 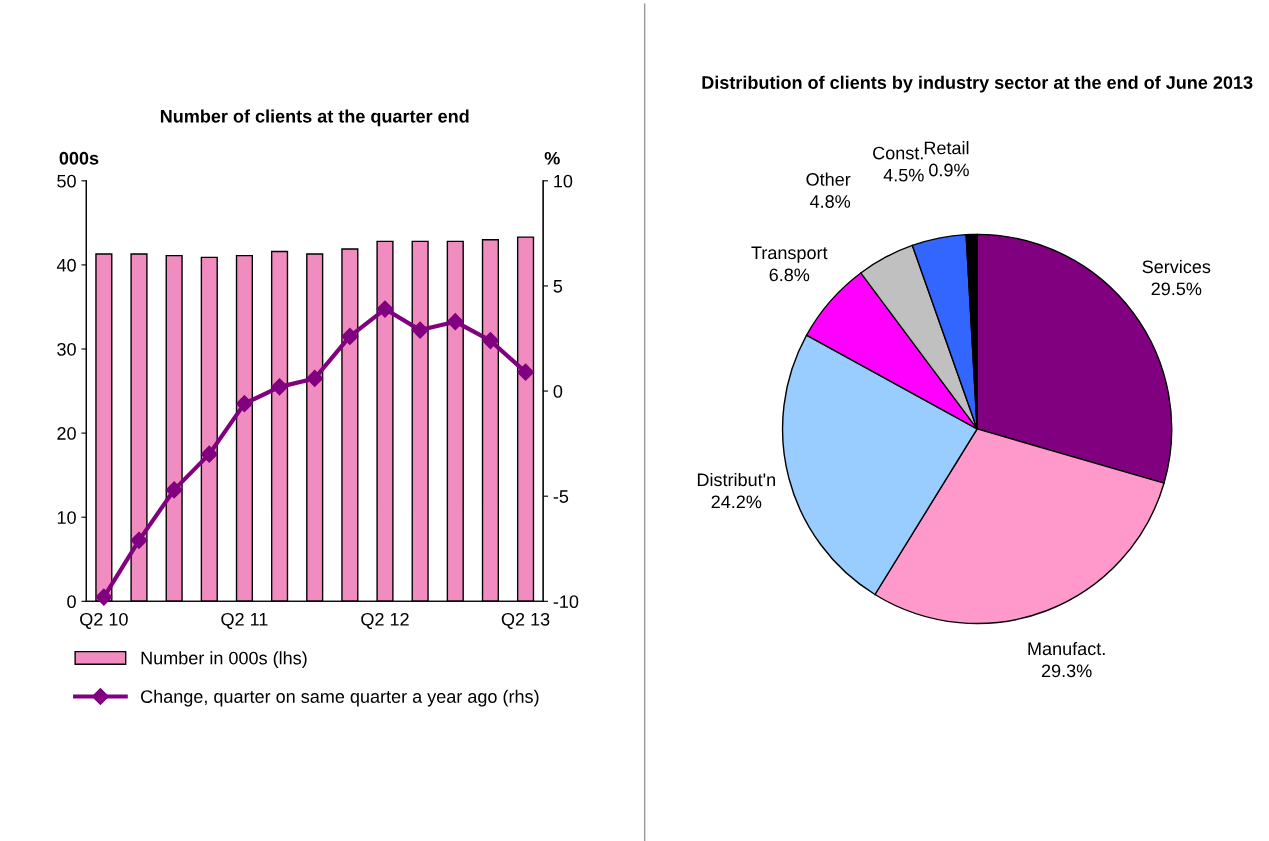 I want to click on y-tick-label: 10, so click(x=66, y=517).